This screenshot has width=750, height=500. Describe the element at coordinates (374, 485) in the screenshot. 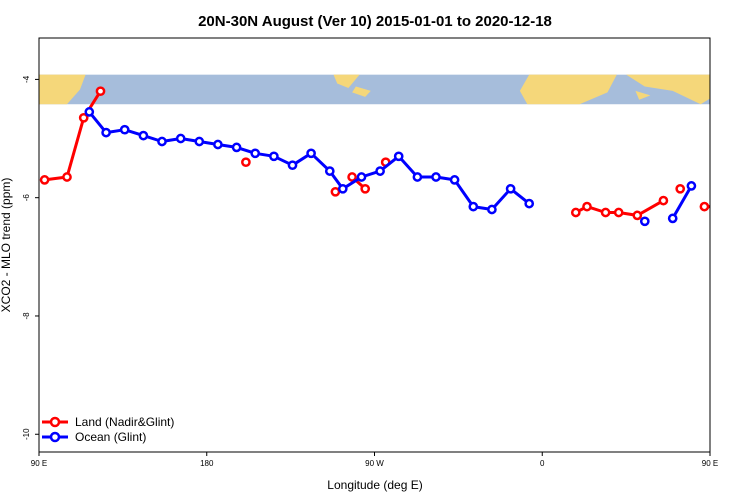

I see `x-axis-label: Longitude (deg E)` at that location.